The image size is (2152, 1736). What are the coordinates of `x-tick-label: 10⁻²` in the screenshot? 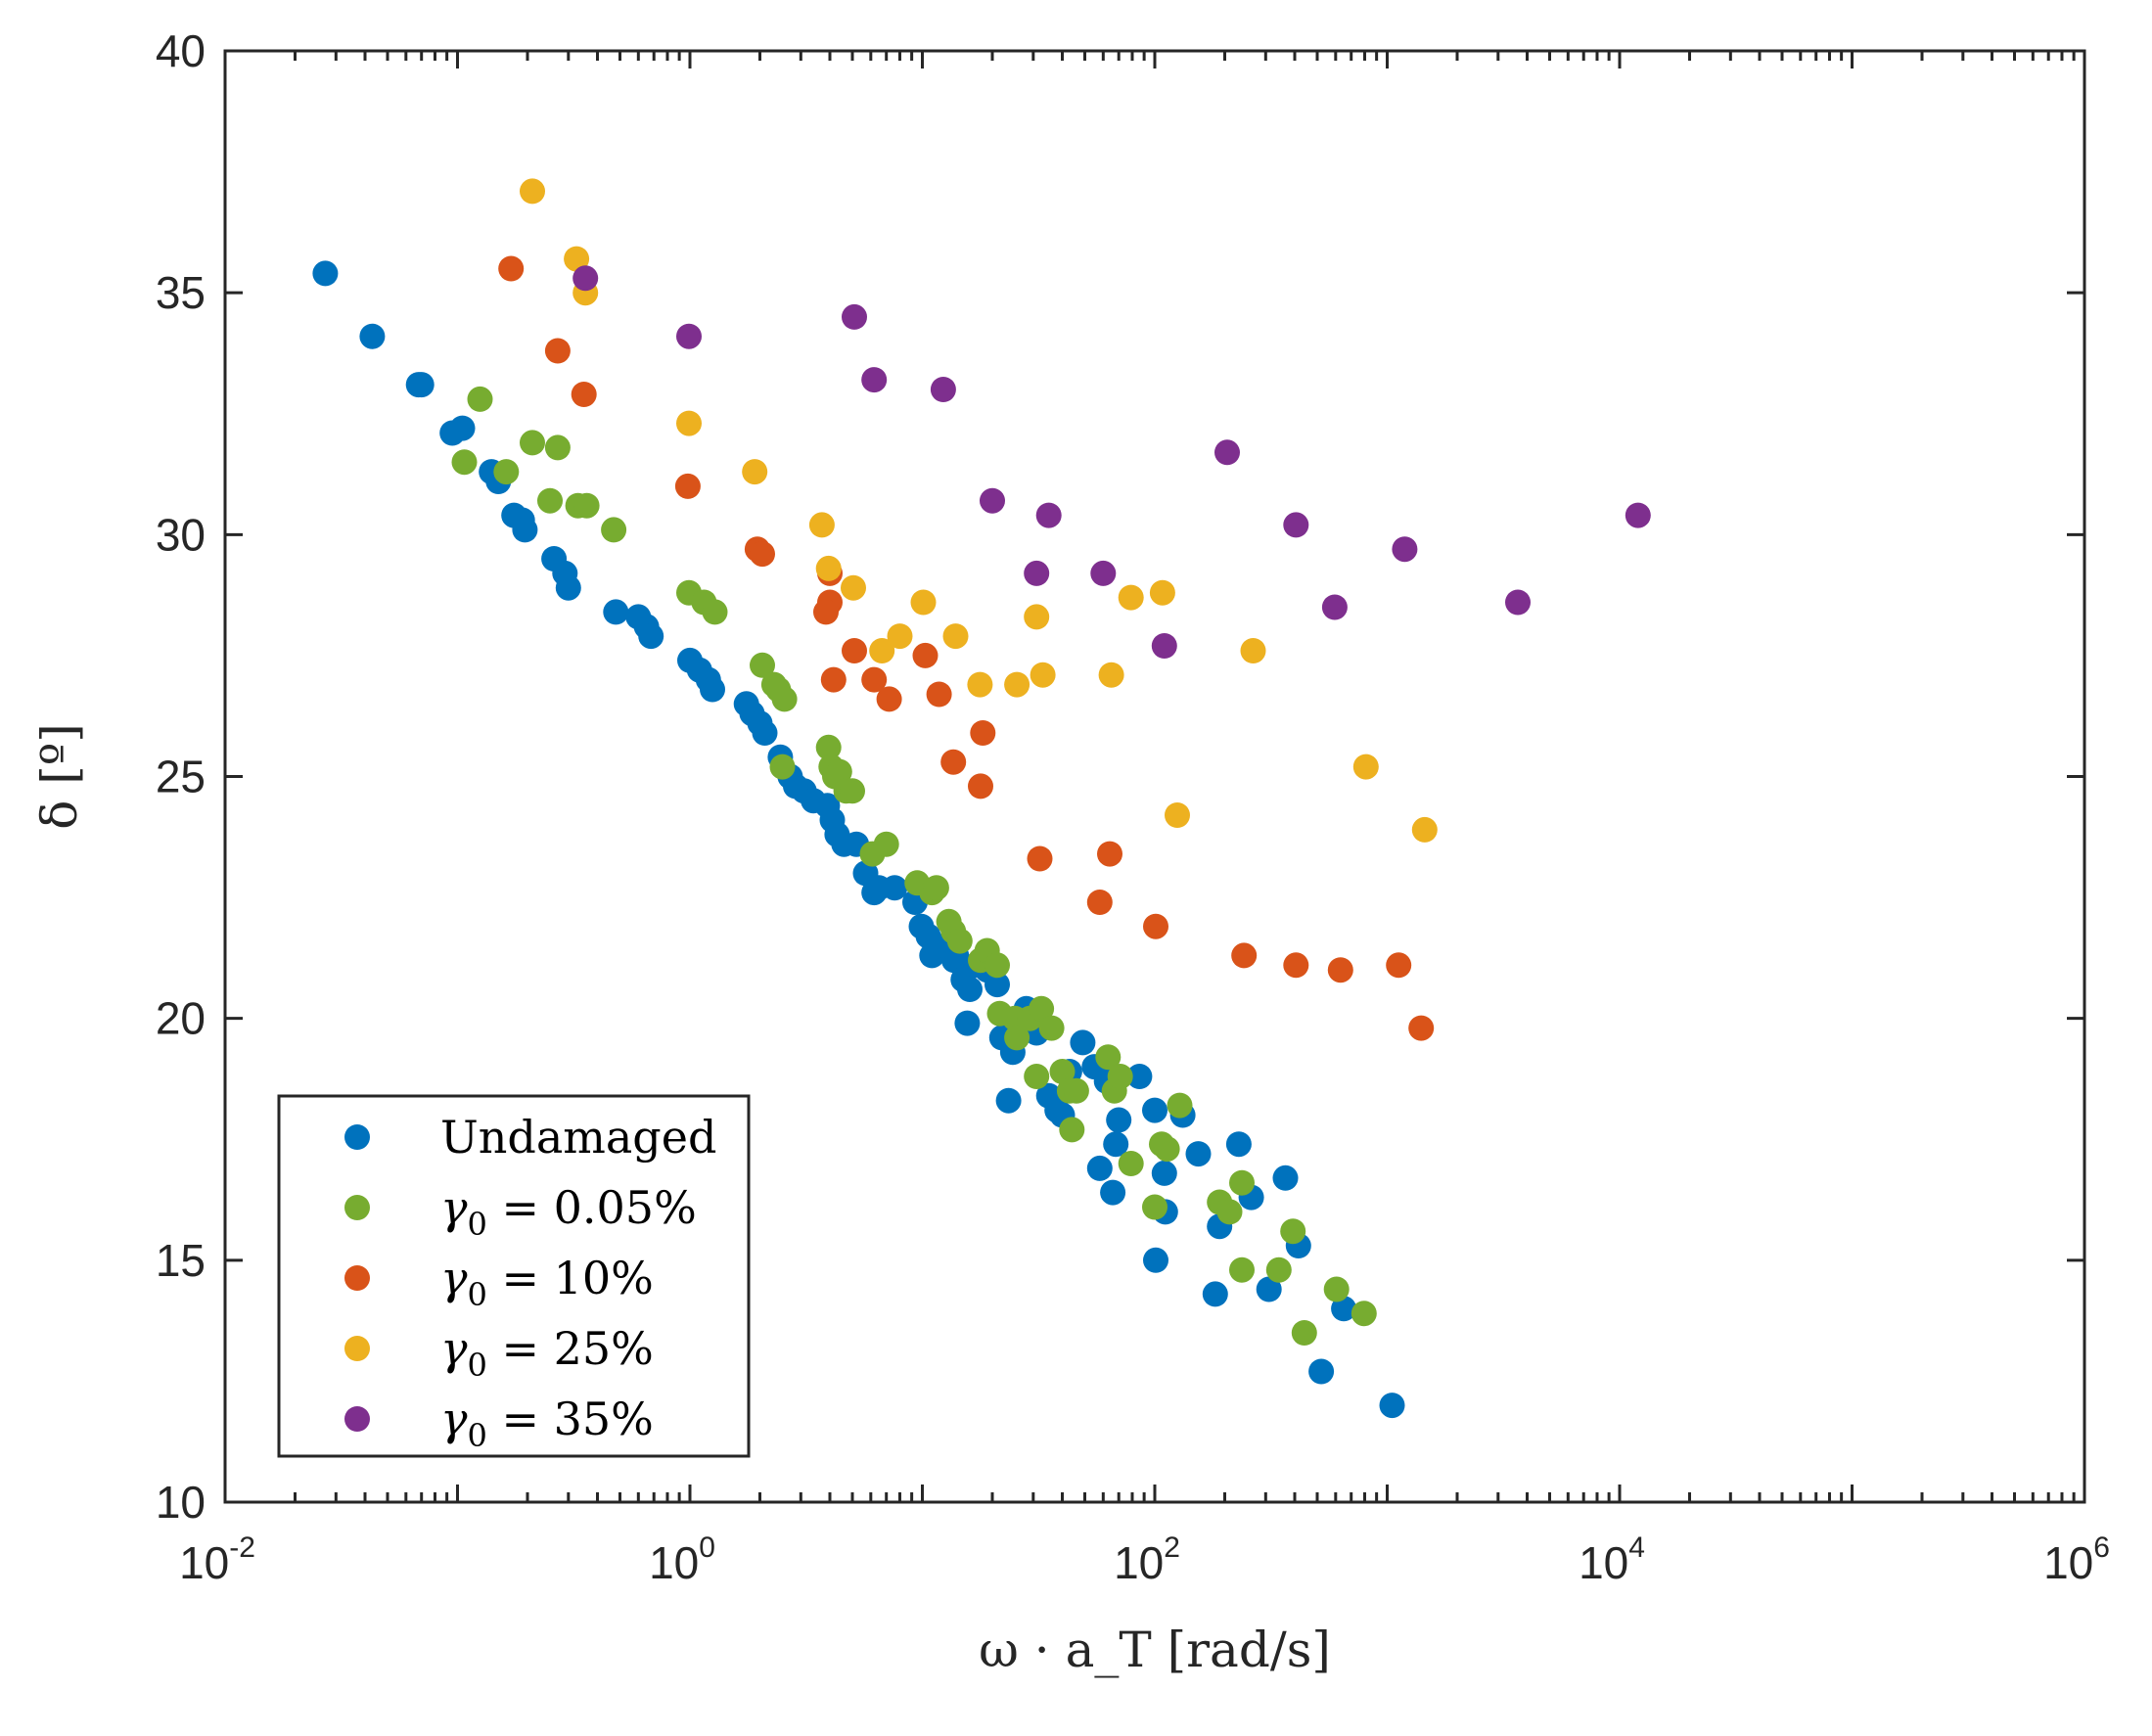 It's located at (217, 1559).